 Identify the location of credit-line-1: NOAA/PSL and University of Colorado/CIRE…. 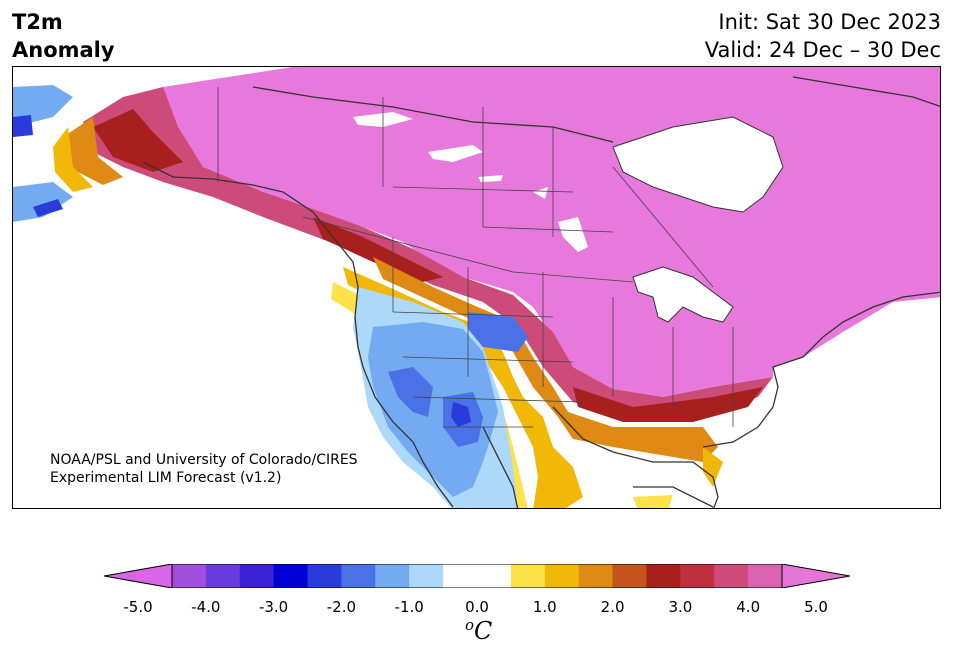
(204, 460).